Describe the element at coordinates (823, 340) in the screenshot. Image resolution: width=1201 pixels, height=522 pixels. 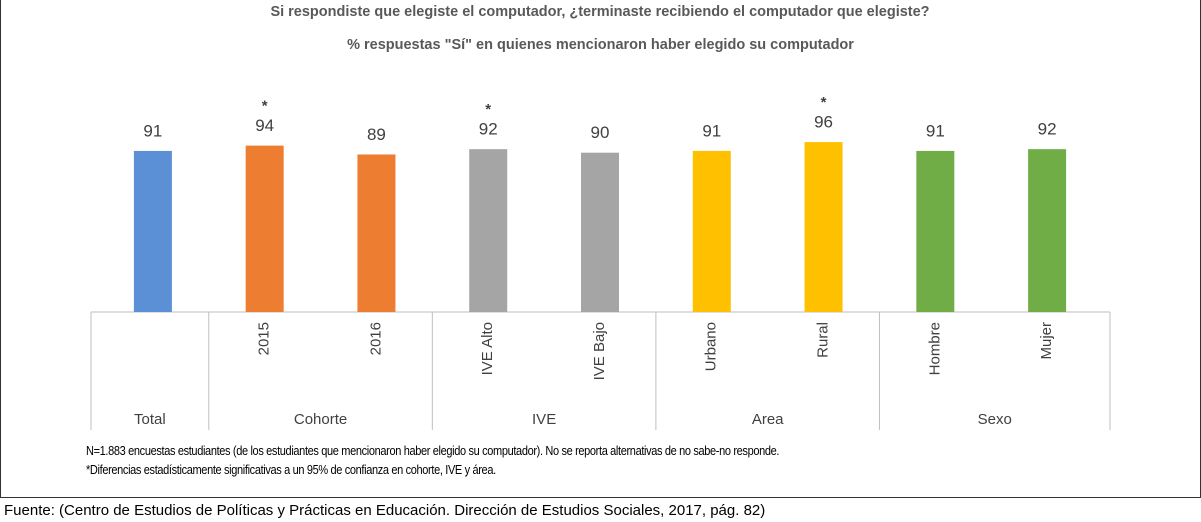
I see `x-tick-label: Rural` at that location.